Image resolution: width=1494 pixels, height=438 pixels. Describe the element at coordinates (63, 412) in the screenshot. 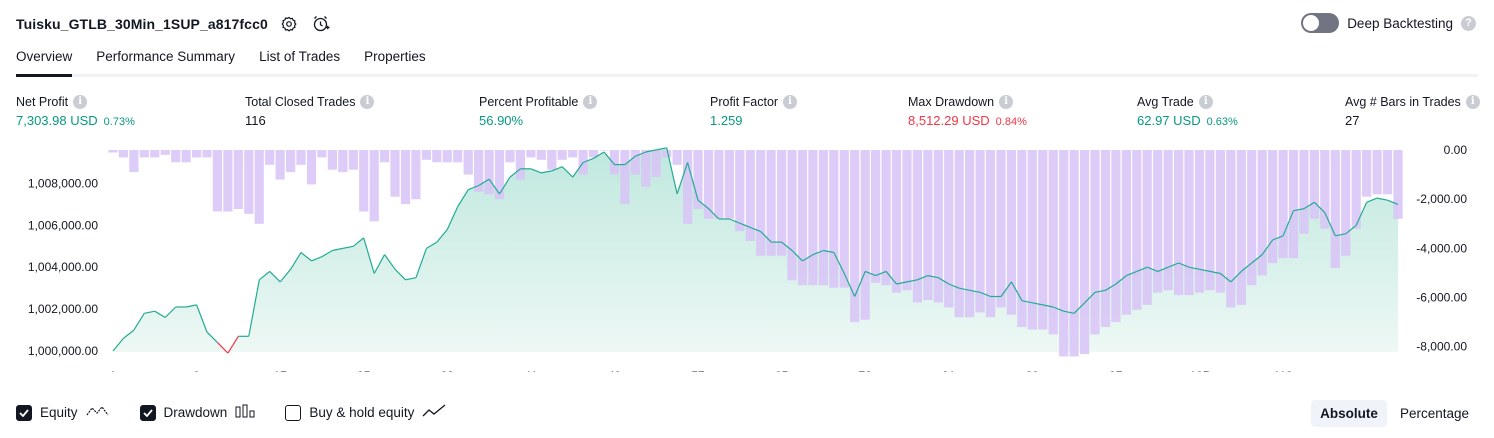

I see `legend-equity: Equity` at that location.